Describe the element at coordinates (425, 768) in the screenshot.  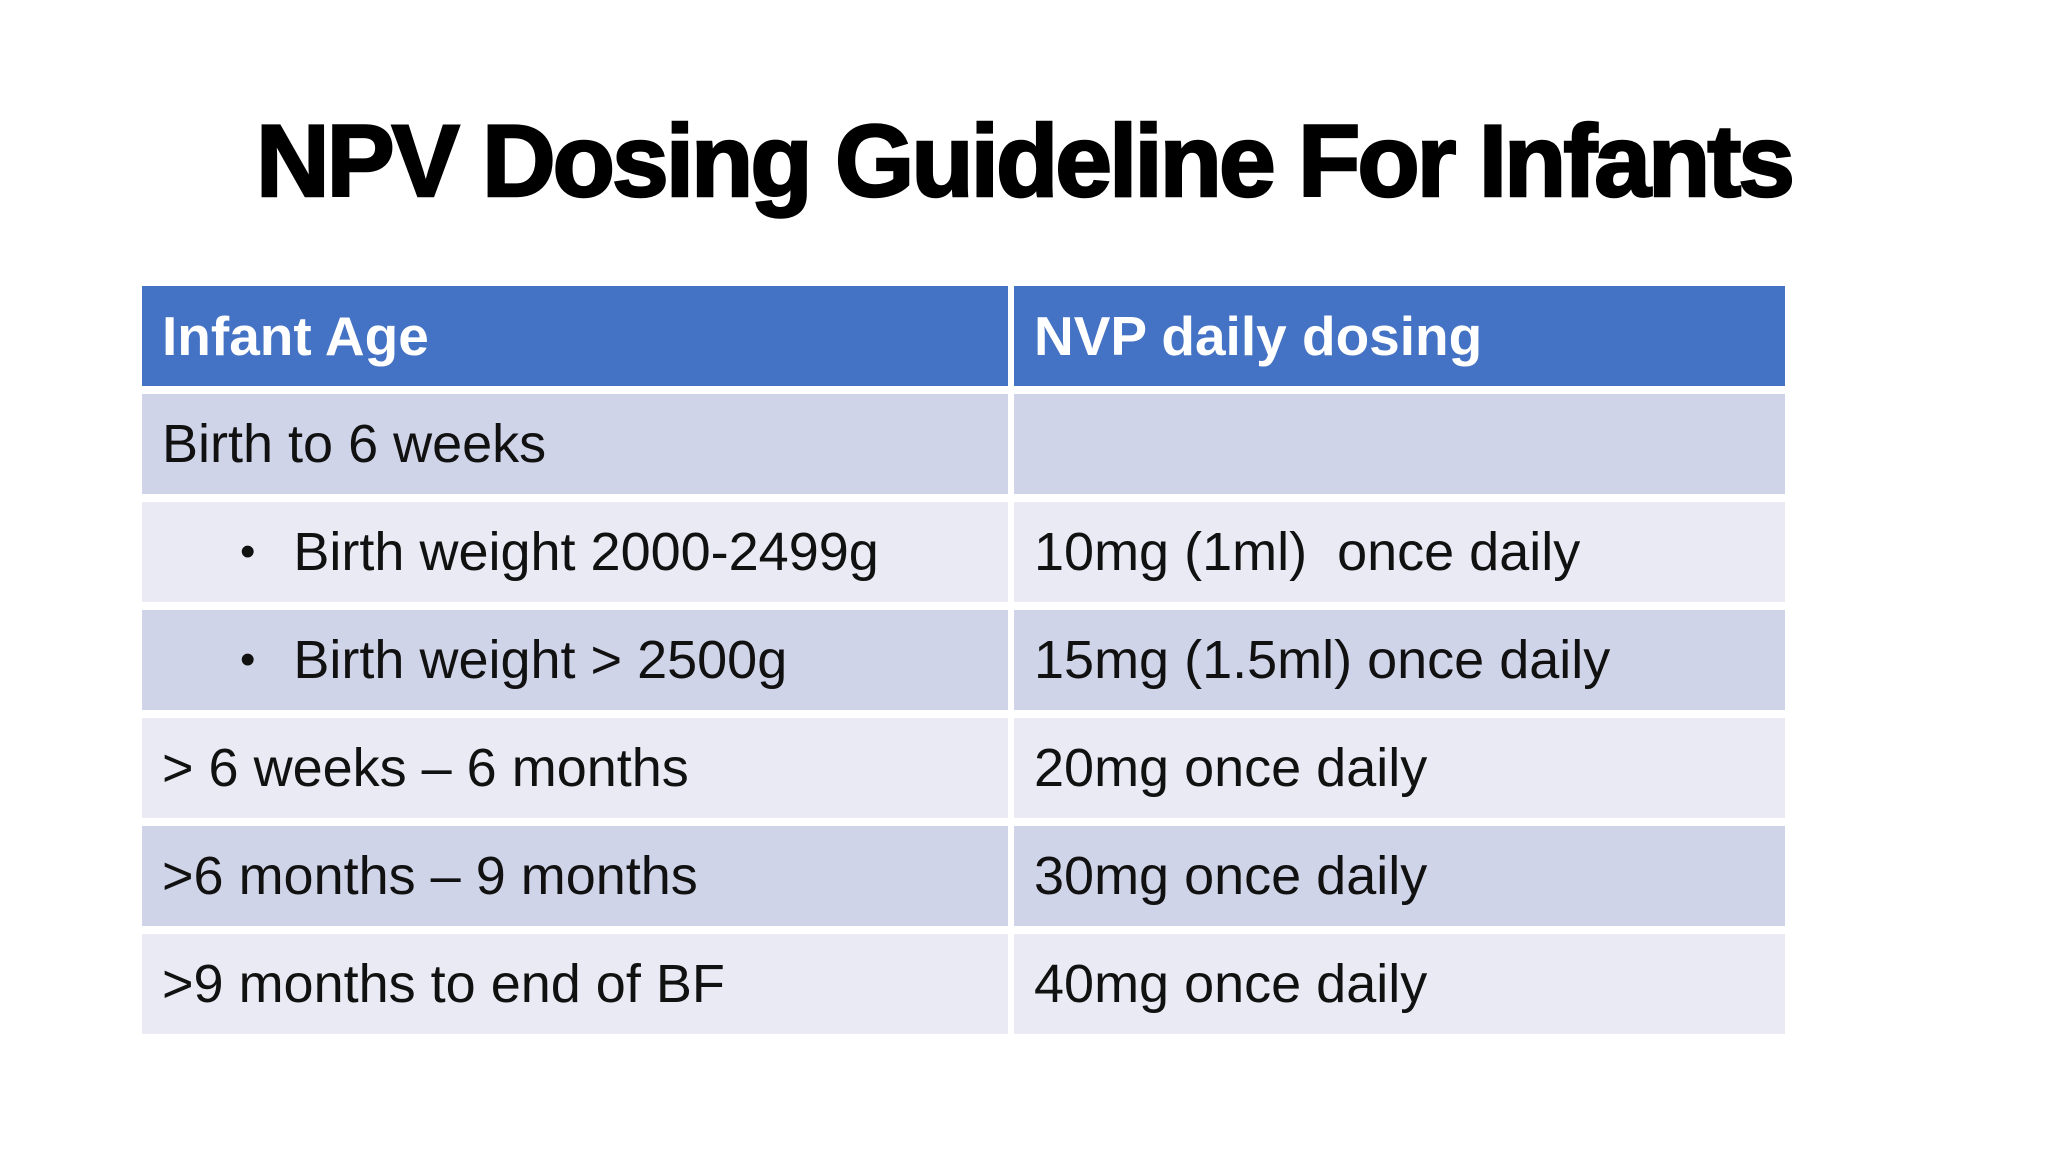
I see `age-value: > 6 weeks – 6 months` at that location.